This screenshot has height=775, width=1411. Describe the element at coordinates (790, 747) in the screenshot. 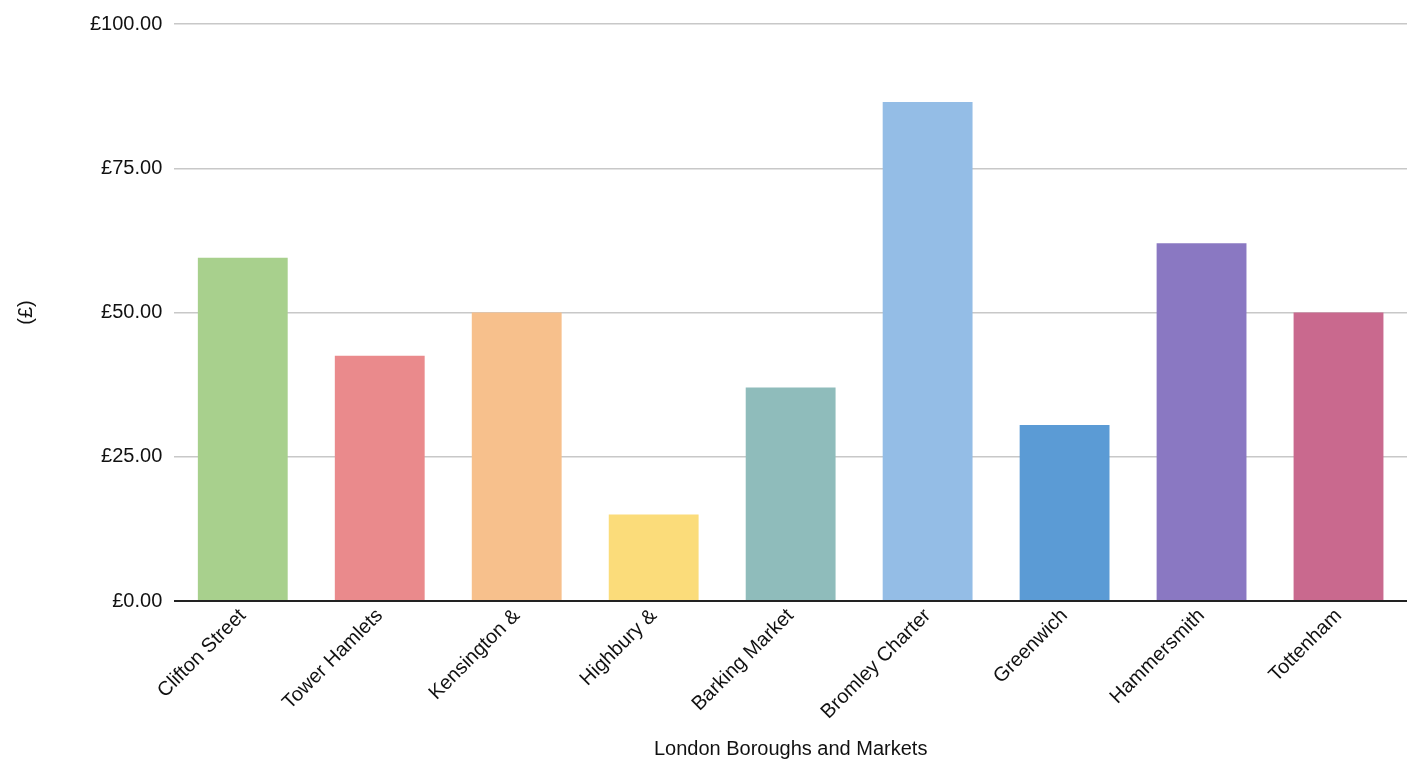

I see `x-axis-title: London Boroughs and Markets` at that location.